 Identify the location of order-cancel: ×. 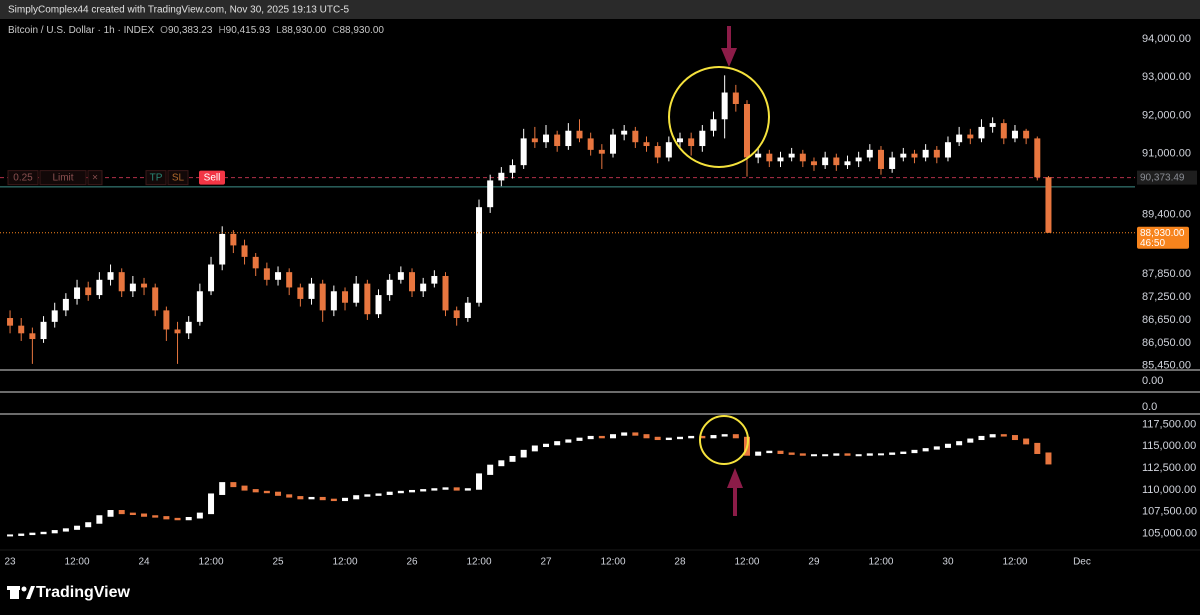
(95, 177).